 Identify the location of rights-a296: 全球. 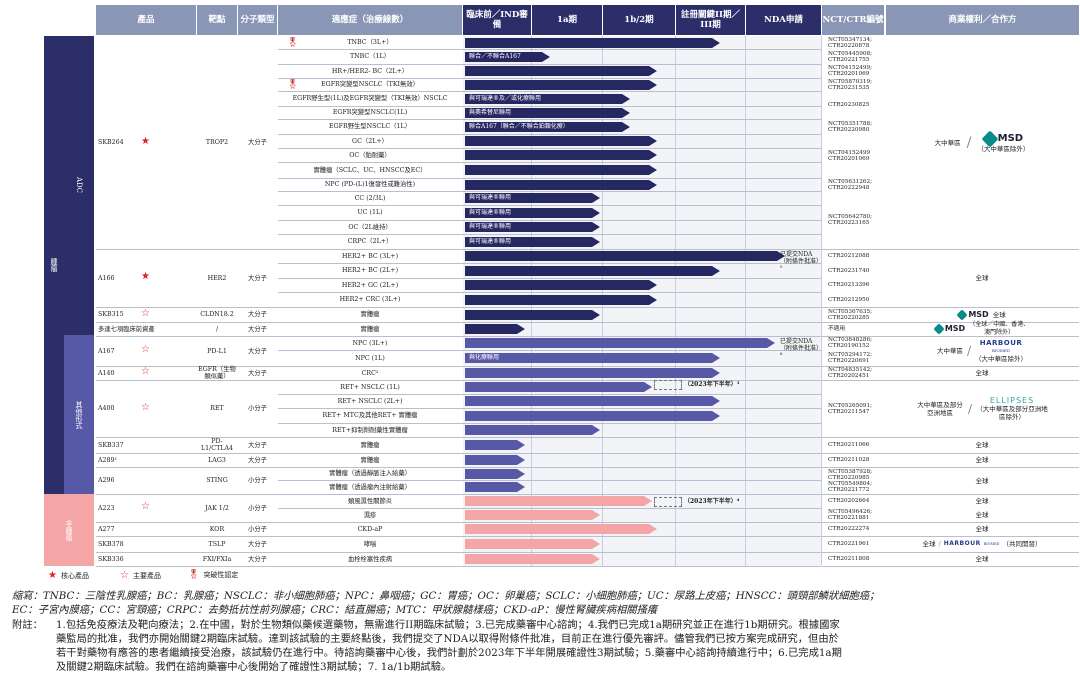
(982, 480).